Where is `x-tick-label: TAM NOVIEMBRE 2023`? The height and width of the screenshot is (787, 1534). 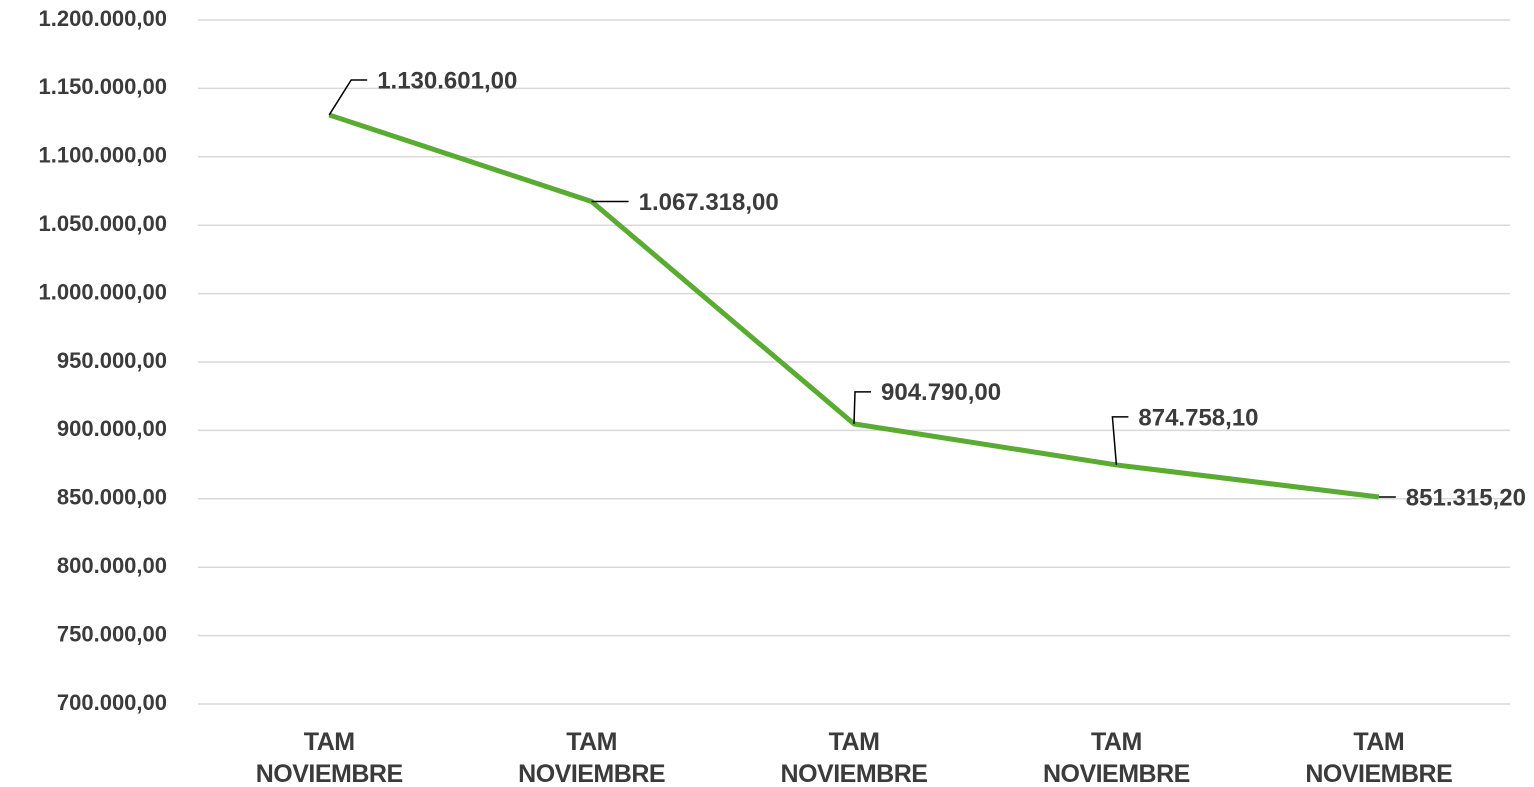 x-tick-label: TAM NOVIEMBRE 2023 is located at coordinates (1116, 757).